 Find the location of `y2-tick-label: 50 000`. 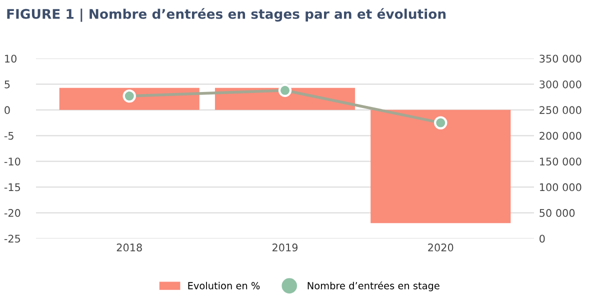

y2-tick-label: 50 000 is located at coordinates (557, 213).